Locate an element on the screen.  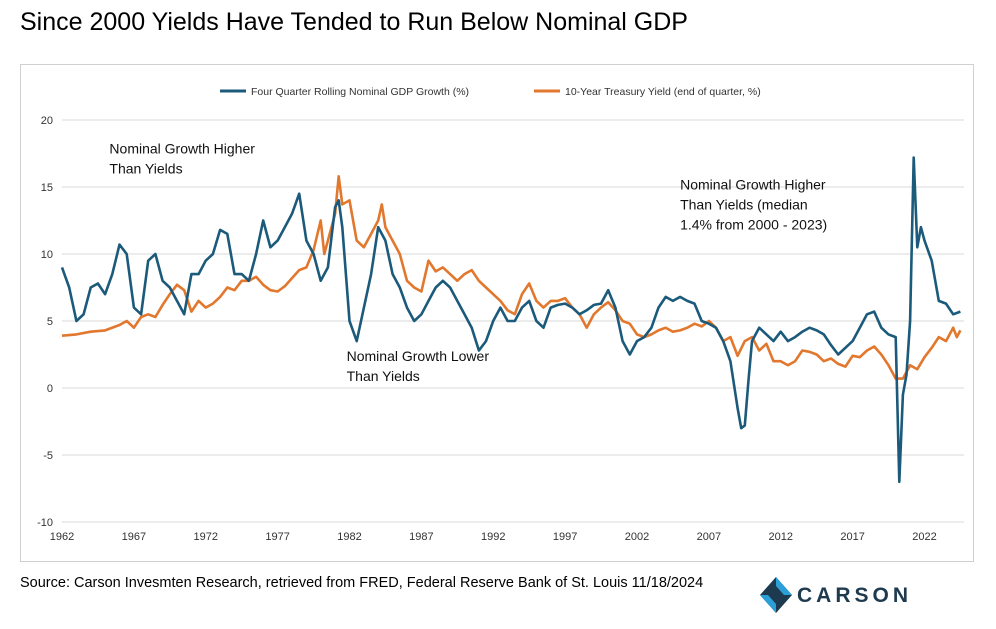
x-tick-label: 1982 is located at coordinates (349, 537).